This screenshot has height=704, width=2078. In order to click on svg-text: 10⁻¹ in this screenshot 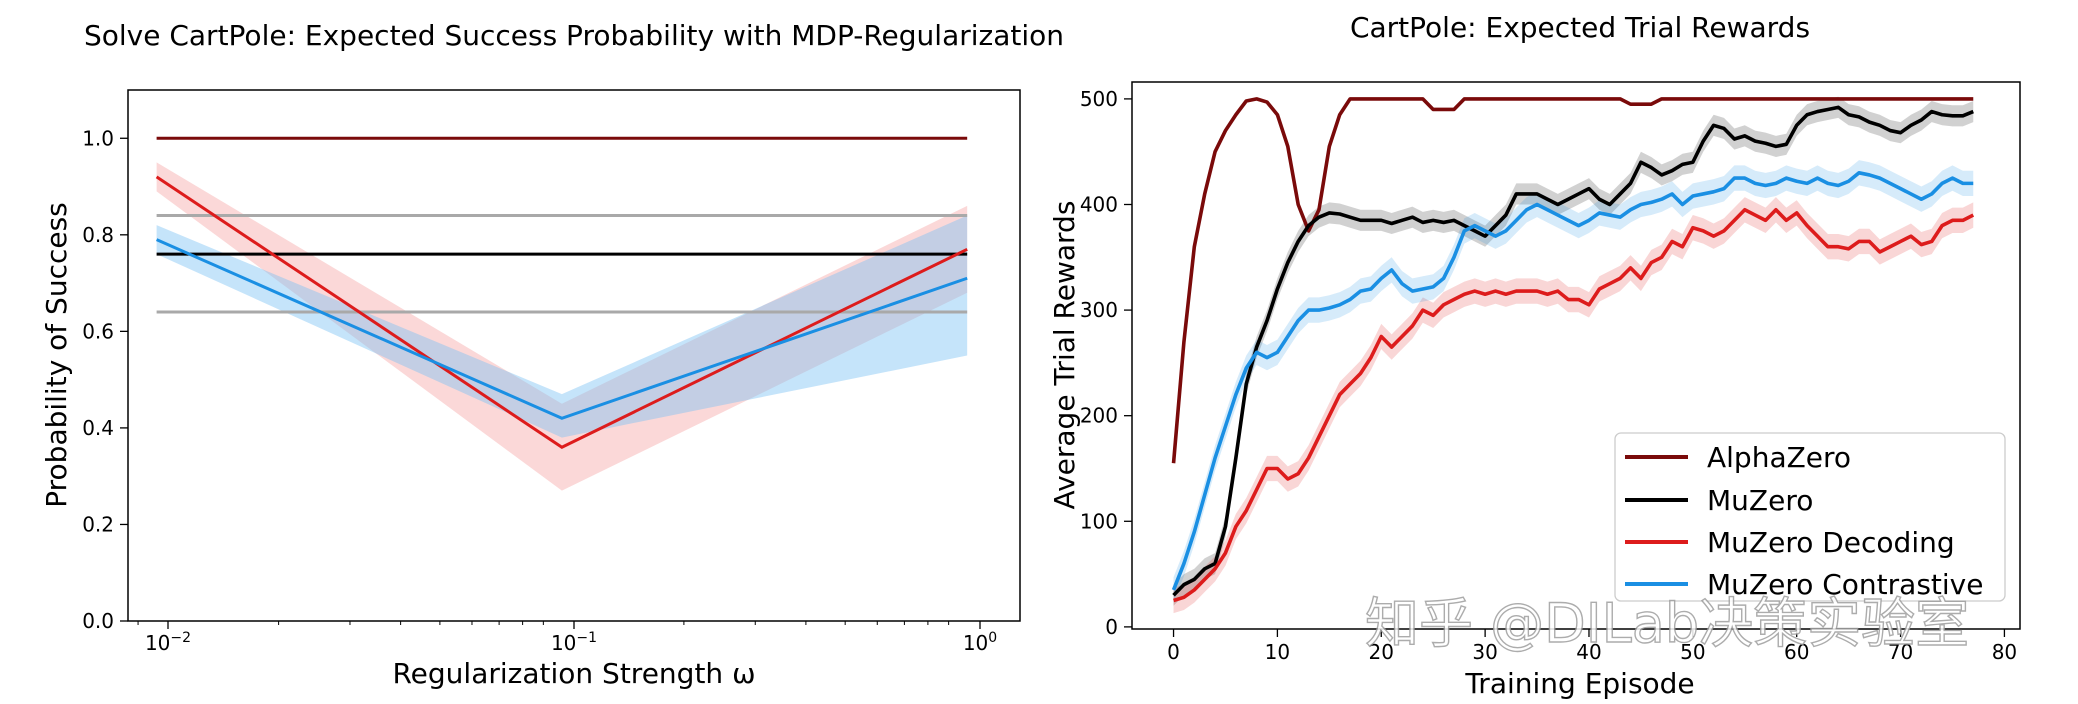, I will do `click(574, 642)`.